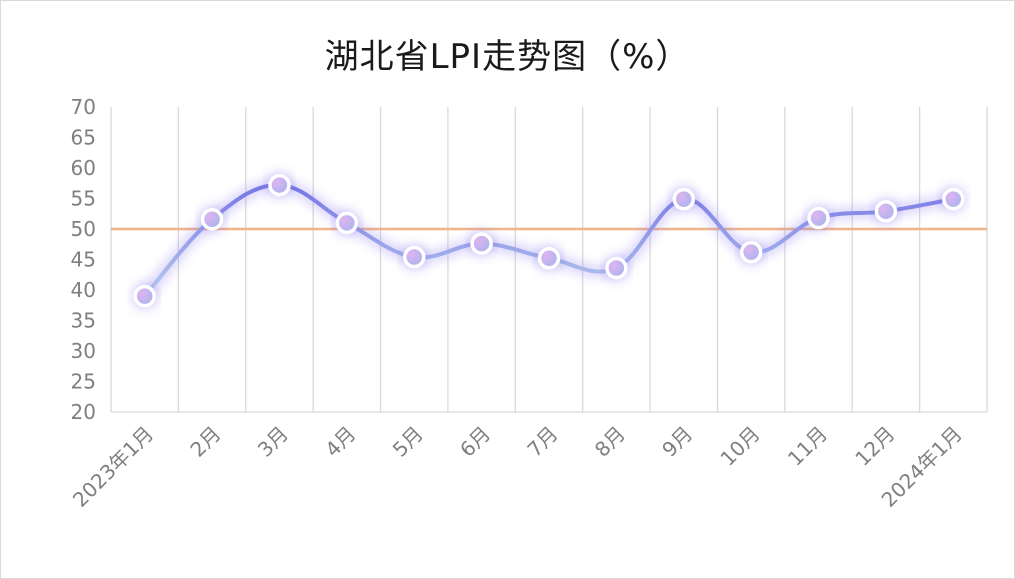 The image size is (1015, 579). I want to click on x-tick-label: 4月, so click(340, 442).